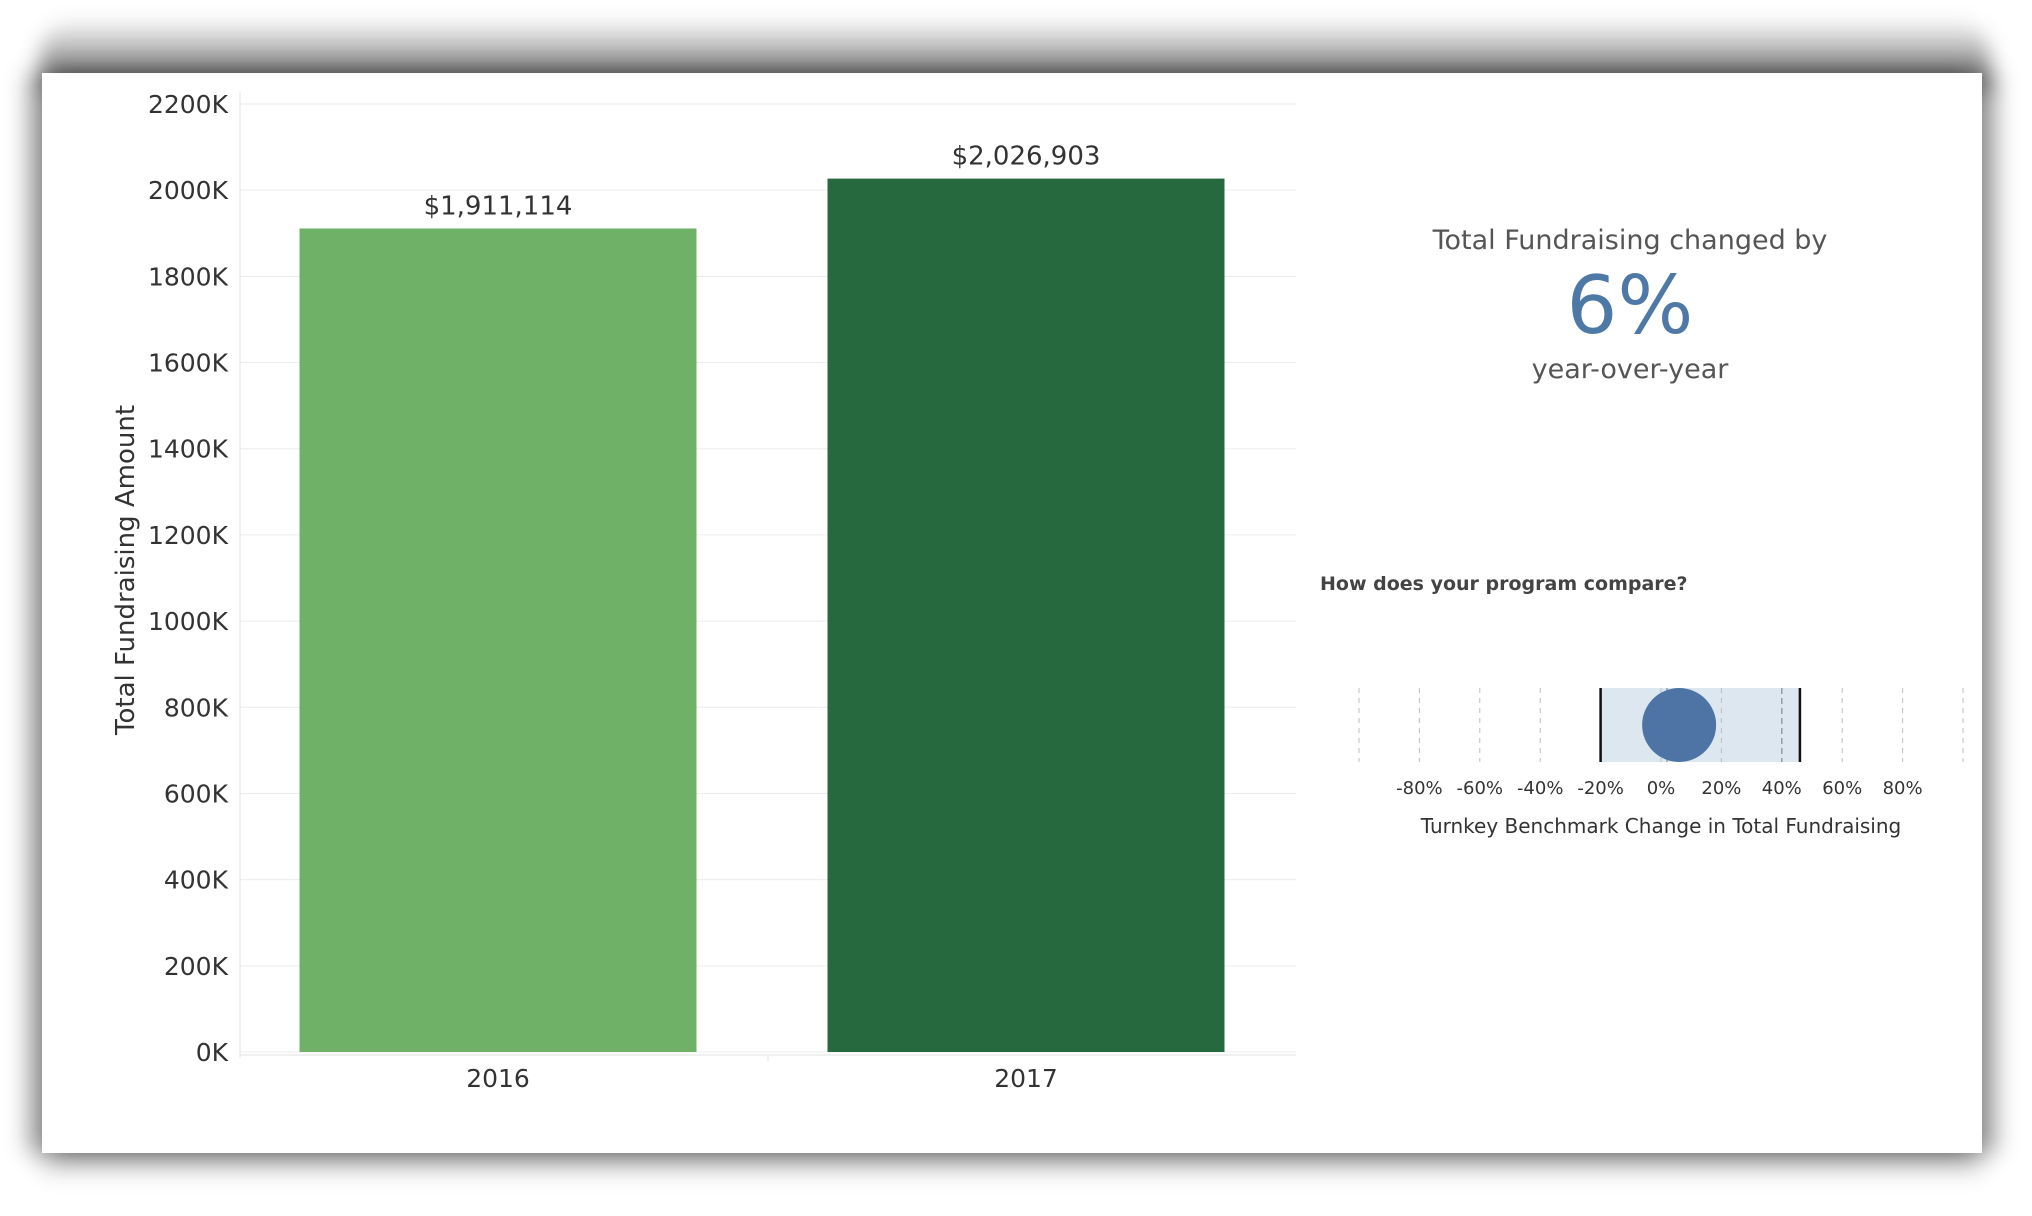 The image size is (2032, 1216). What do you see at coordinates (126, 570) in the screenshot?
I see `y-axis-title: Total Fundraising Amount` at bounding box center [126, 570].